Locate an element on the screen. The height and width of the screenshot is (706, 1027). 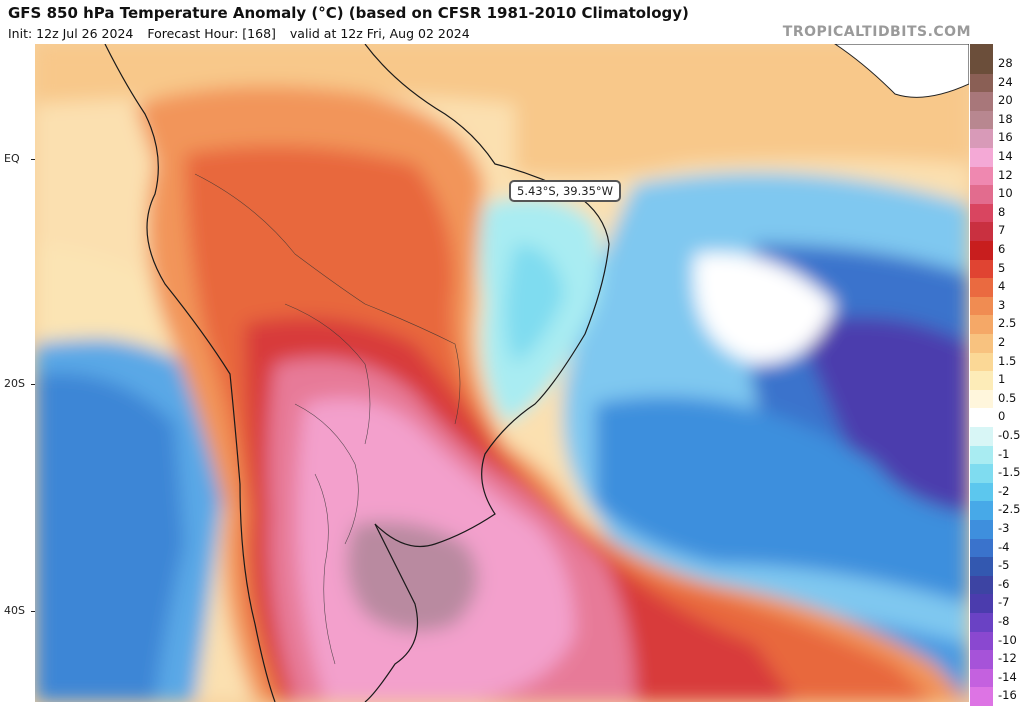
colorbar-label: -14 is located at coordinates (1007, 676).